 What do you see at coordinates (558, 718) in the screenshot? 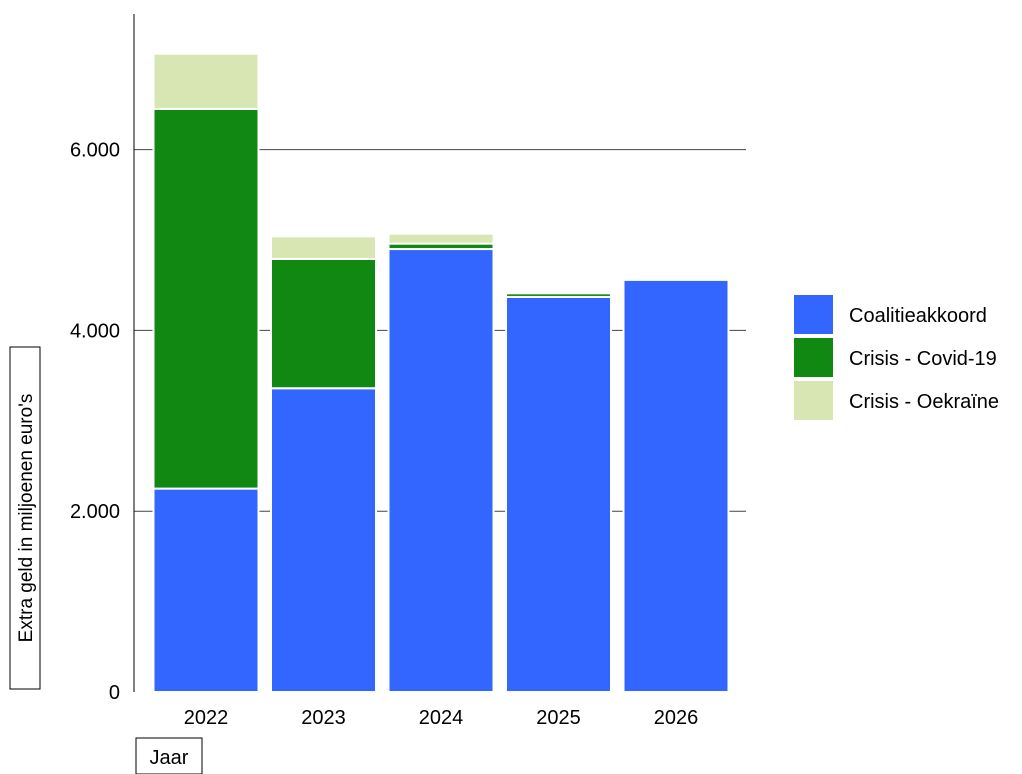
I see `x-tick-label: 2025` at bounding box center [558, 718].